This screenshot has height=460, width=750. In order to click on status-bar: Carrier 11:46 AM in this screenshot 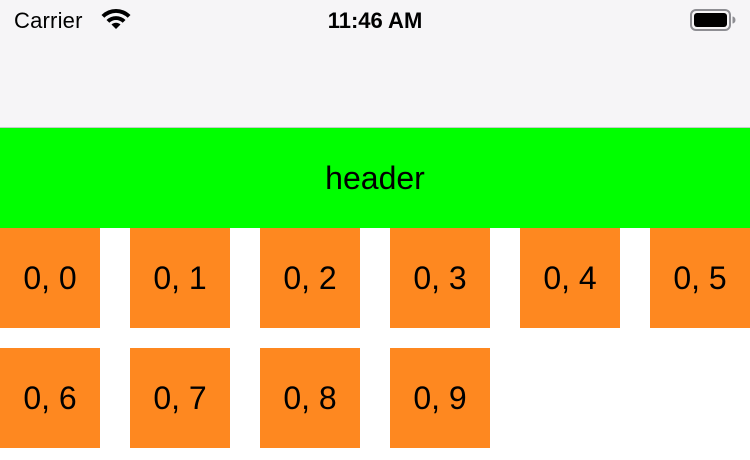, I will do `click(375, 20)`.